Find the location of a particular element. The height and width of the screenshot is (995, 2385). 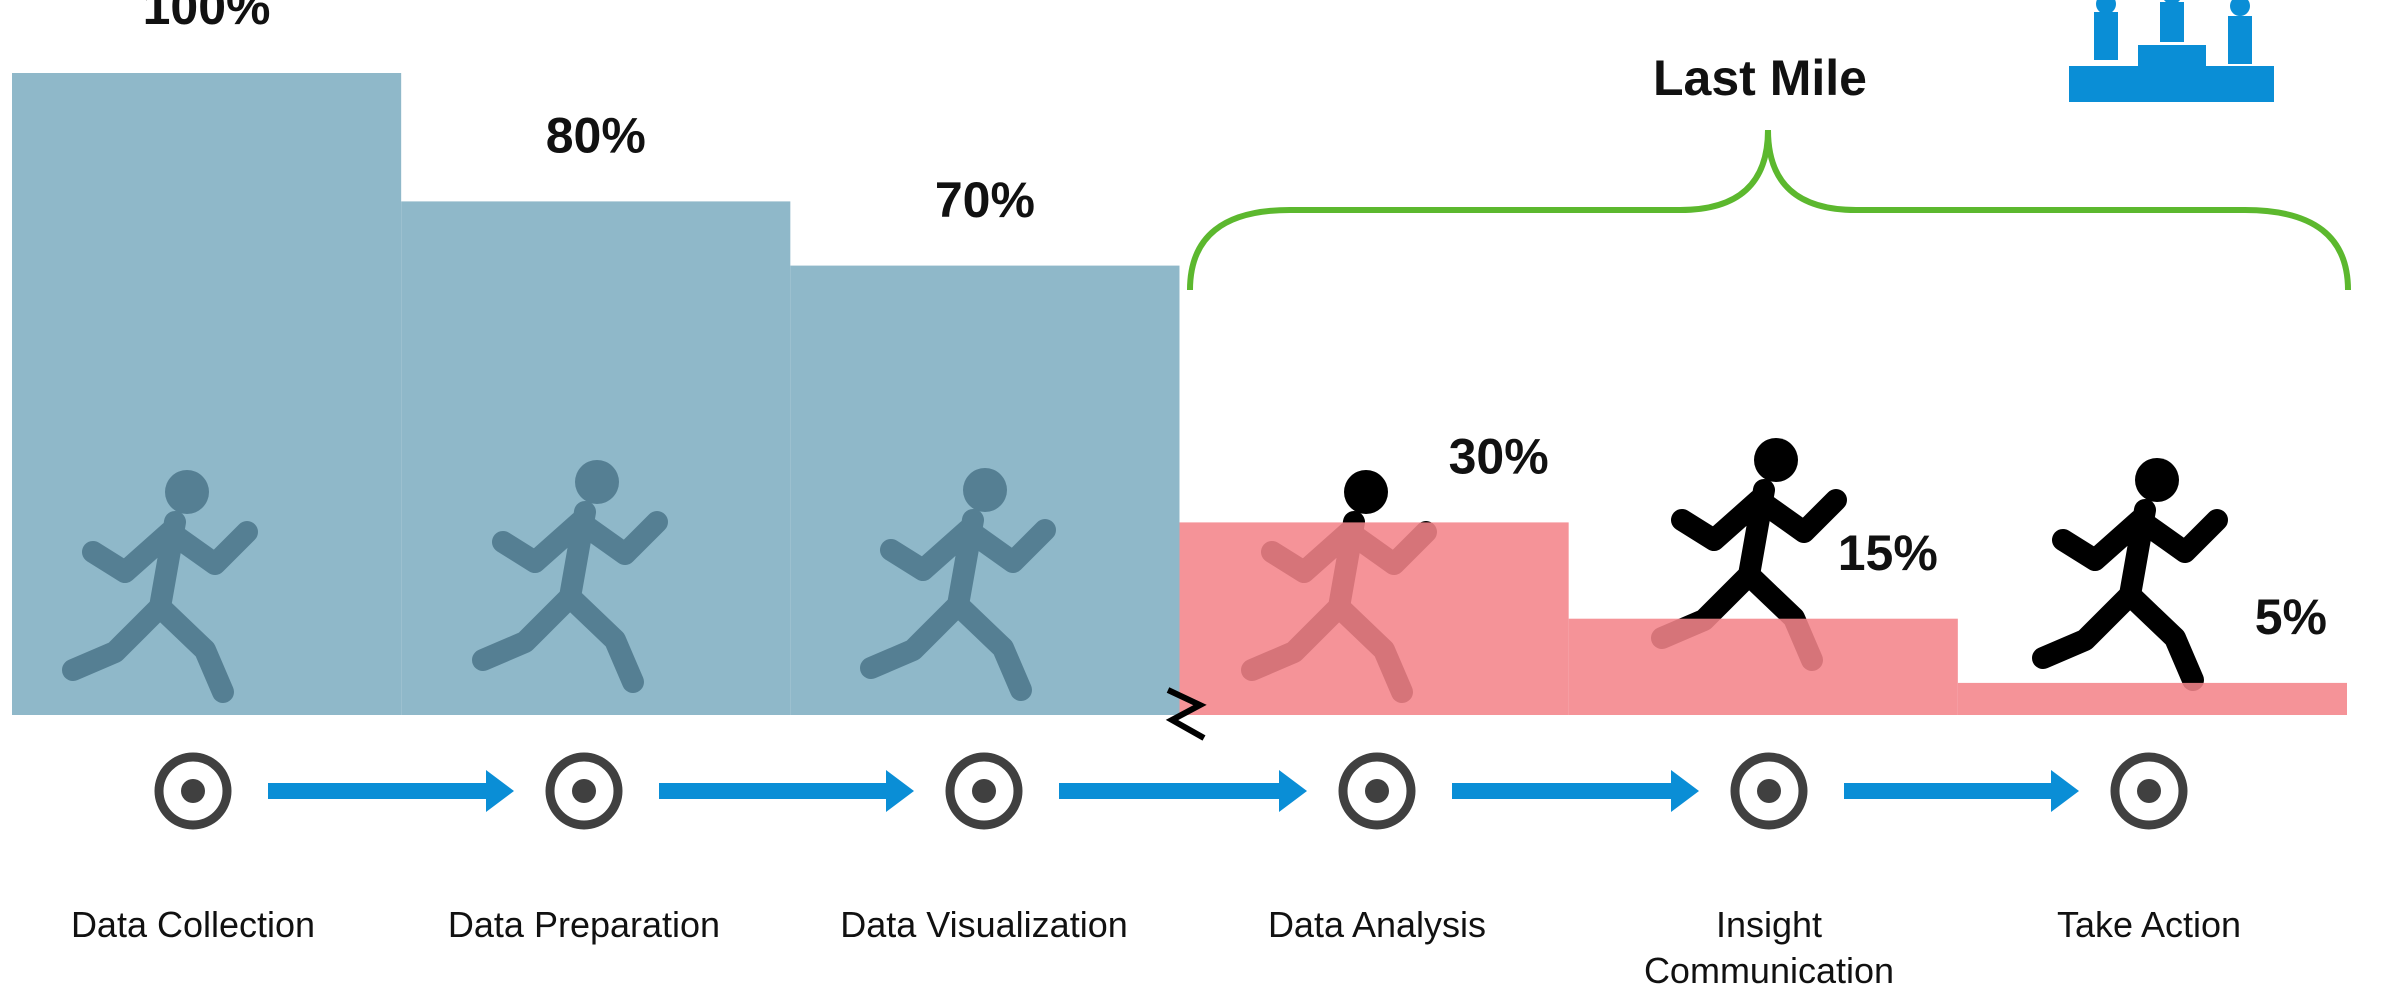

value-label: 100% is located at coordinates (207, 17).